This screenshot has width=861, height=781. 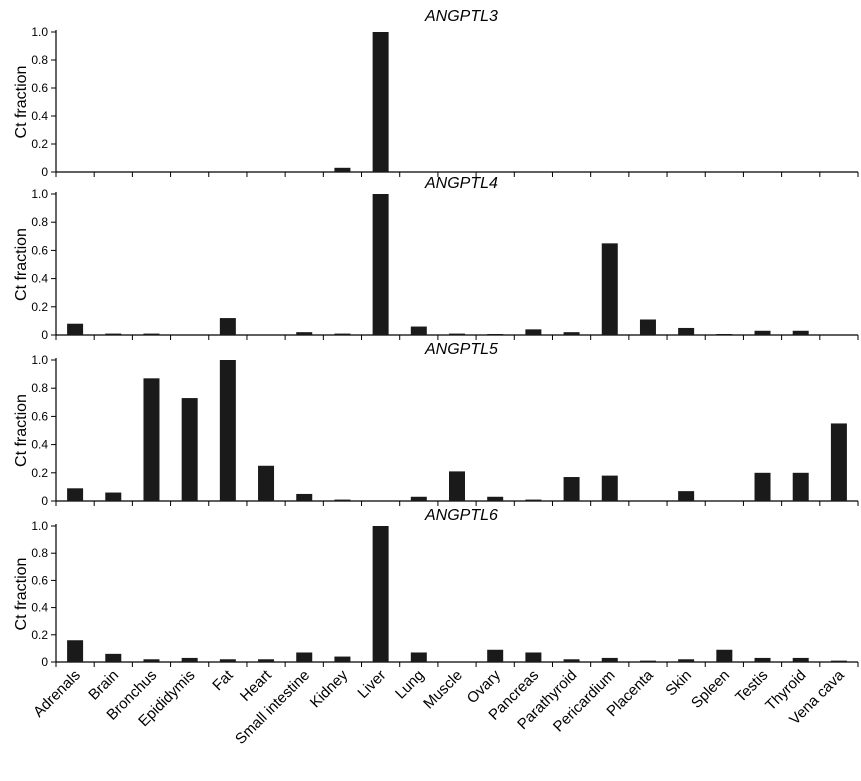 What do you see at coordinates (678, 683) in the screenshot?
I see `x-tick-label: Skin` at bounding box center [678, 683].